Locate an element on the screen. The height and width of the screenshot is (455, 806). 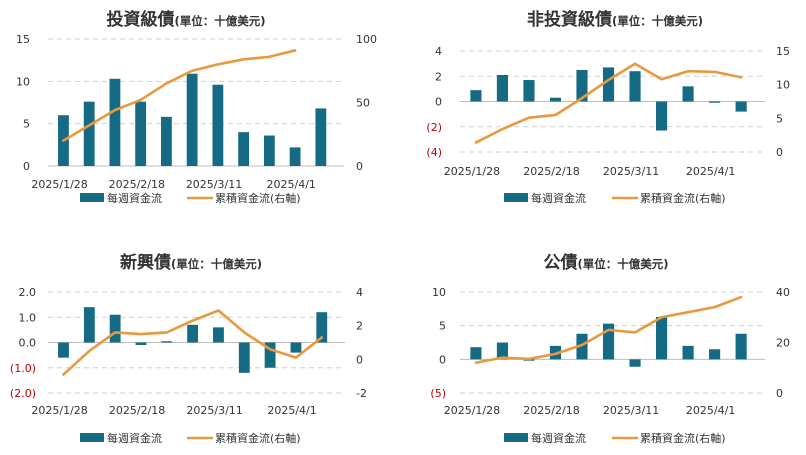
chart-title: 新興債(單位：十億美元) is located at coordinates (191, 262).